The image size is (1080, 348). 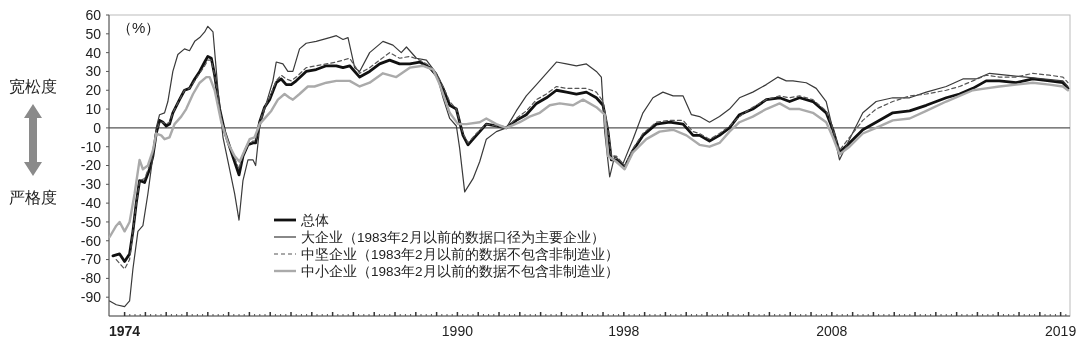 What do you see at coordinates (125, 331) in the screenshot?
I see `x-tick-label: 1974` at bounding box center [125, 331].